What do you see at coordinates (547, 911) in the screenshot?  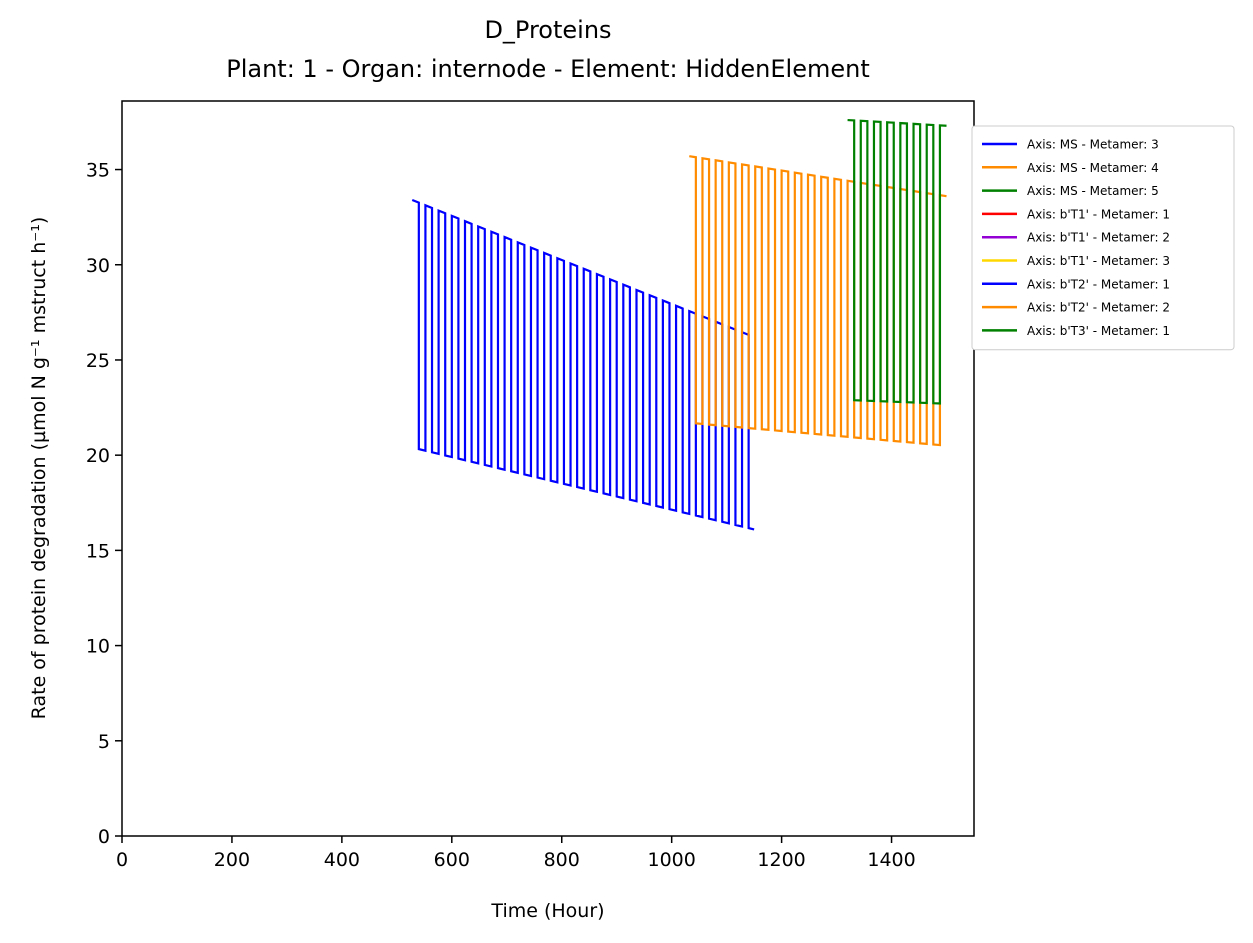 I see `x-axis-label: Time (Hour)` at bounding box center [547, 911].